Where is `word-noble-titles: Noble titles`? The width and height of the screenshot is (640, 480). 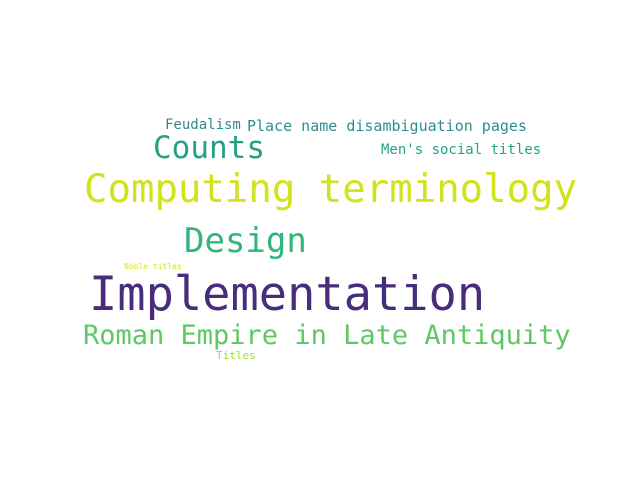
word-noble-titles: Noble titles is located at coordinates (153, 266).